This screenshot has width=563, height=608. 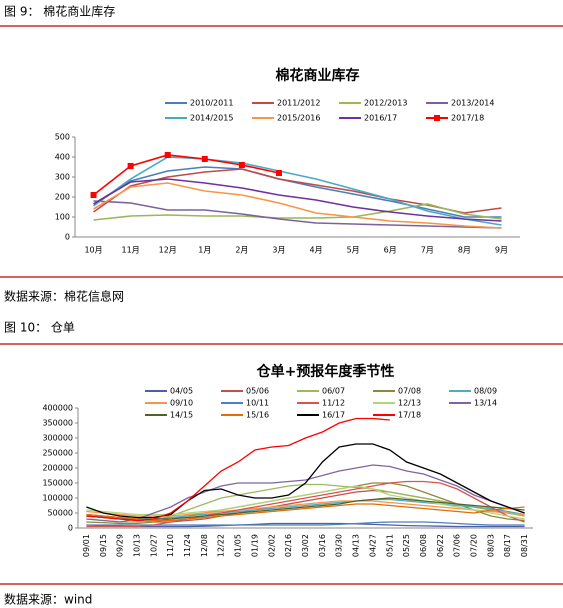 What do you see at coordinates (86, 545) in the screenshot?
I see `x-tick-label: 09/01` at bounding box center [86, 545].